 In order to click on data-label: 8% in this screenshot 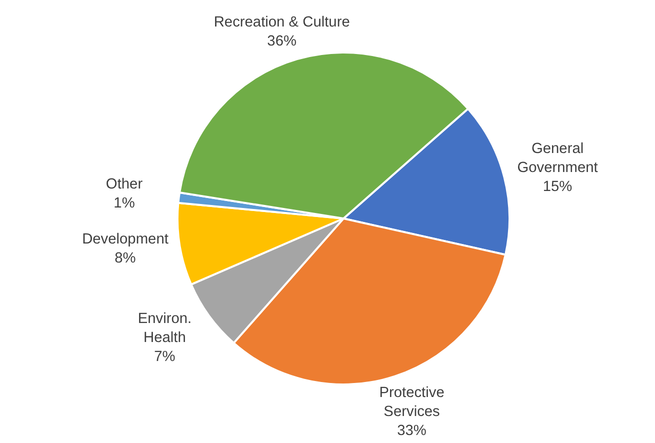, I will do `click(125, 258)`.